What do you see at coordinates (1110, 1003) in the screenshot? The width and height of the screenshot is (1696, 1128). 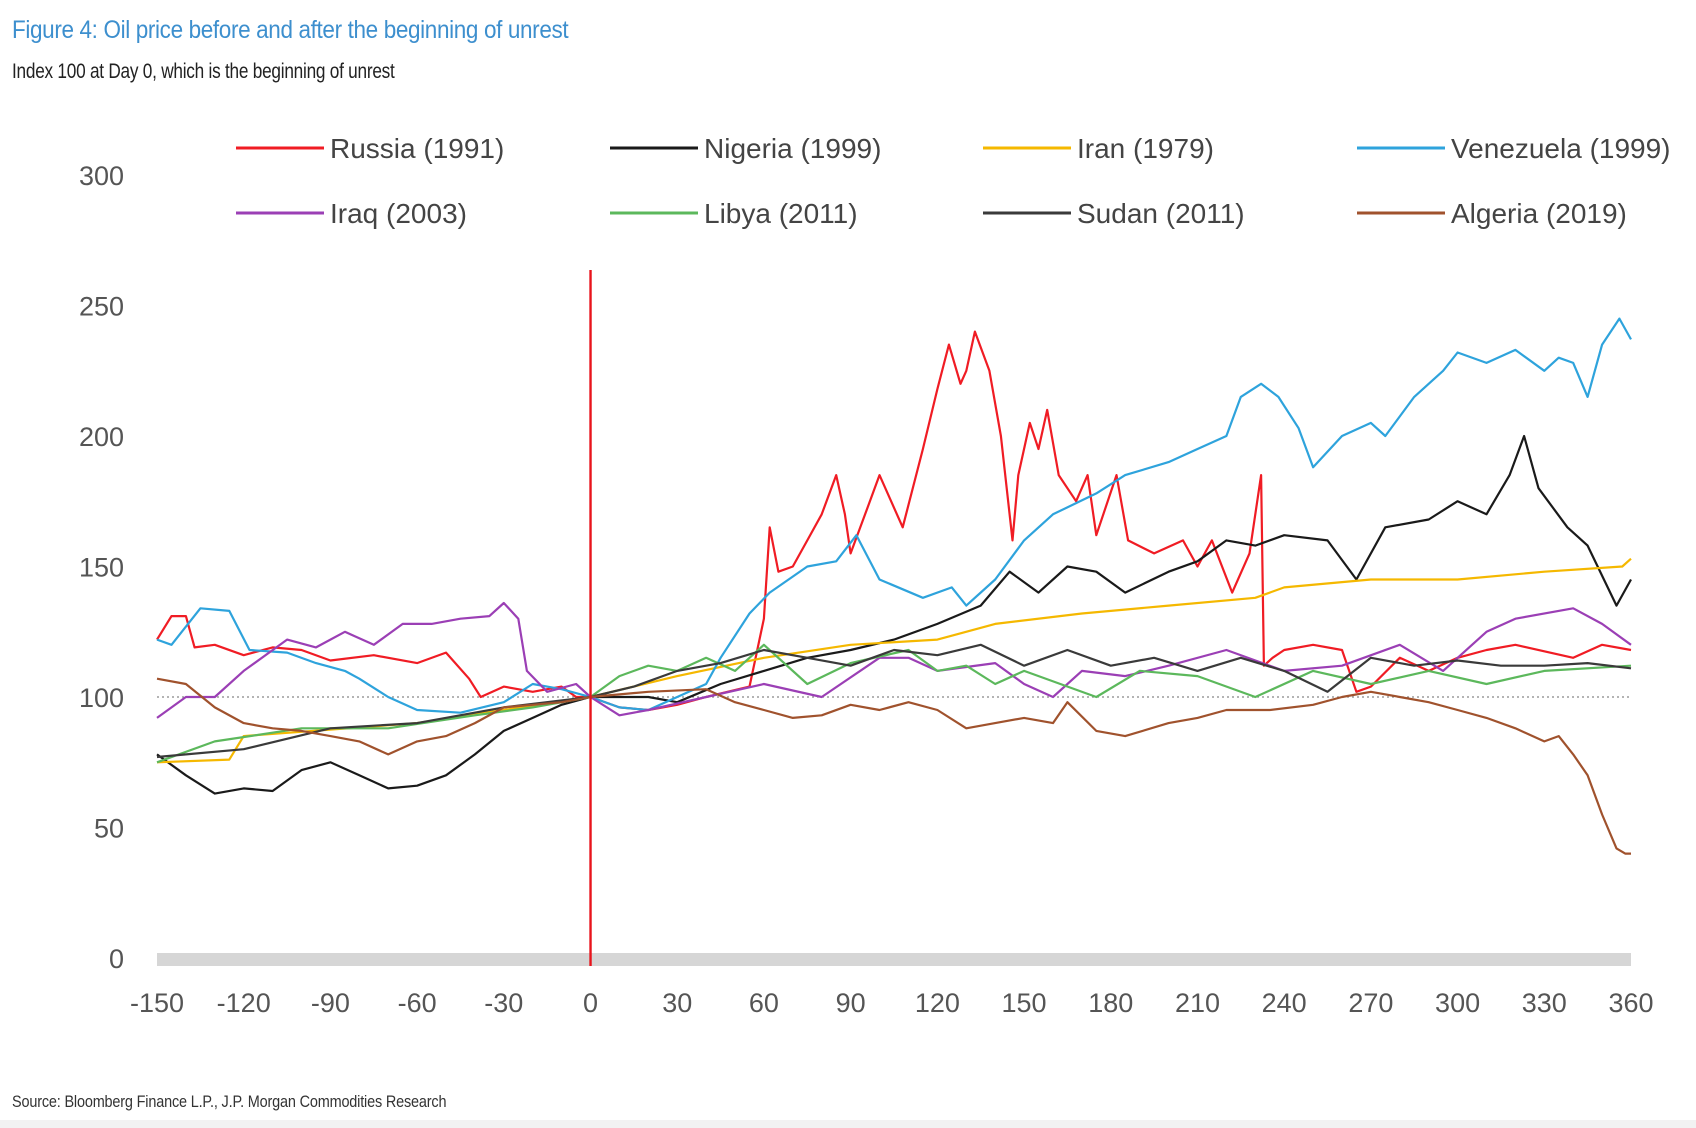 I see `x-tick-label: 180` at bounding box center [1110, 1003].